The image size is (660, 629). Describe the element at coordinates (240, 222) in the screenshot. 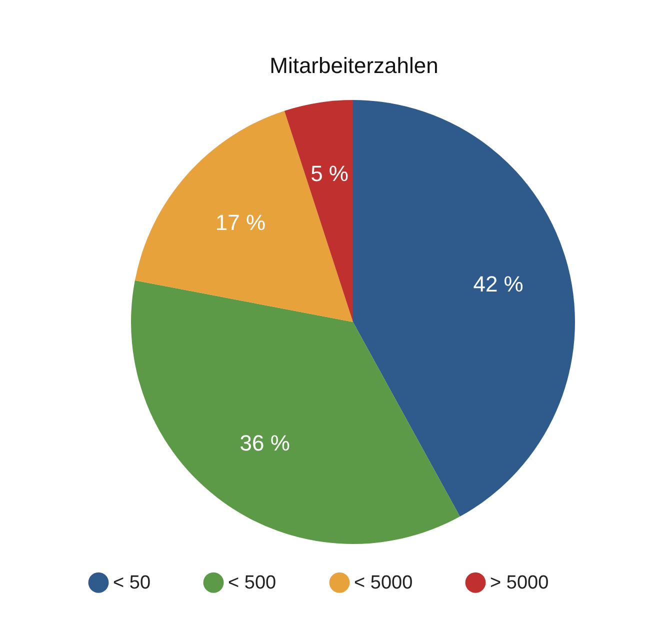

I see `data-label: 17 %` at that location.